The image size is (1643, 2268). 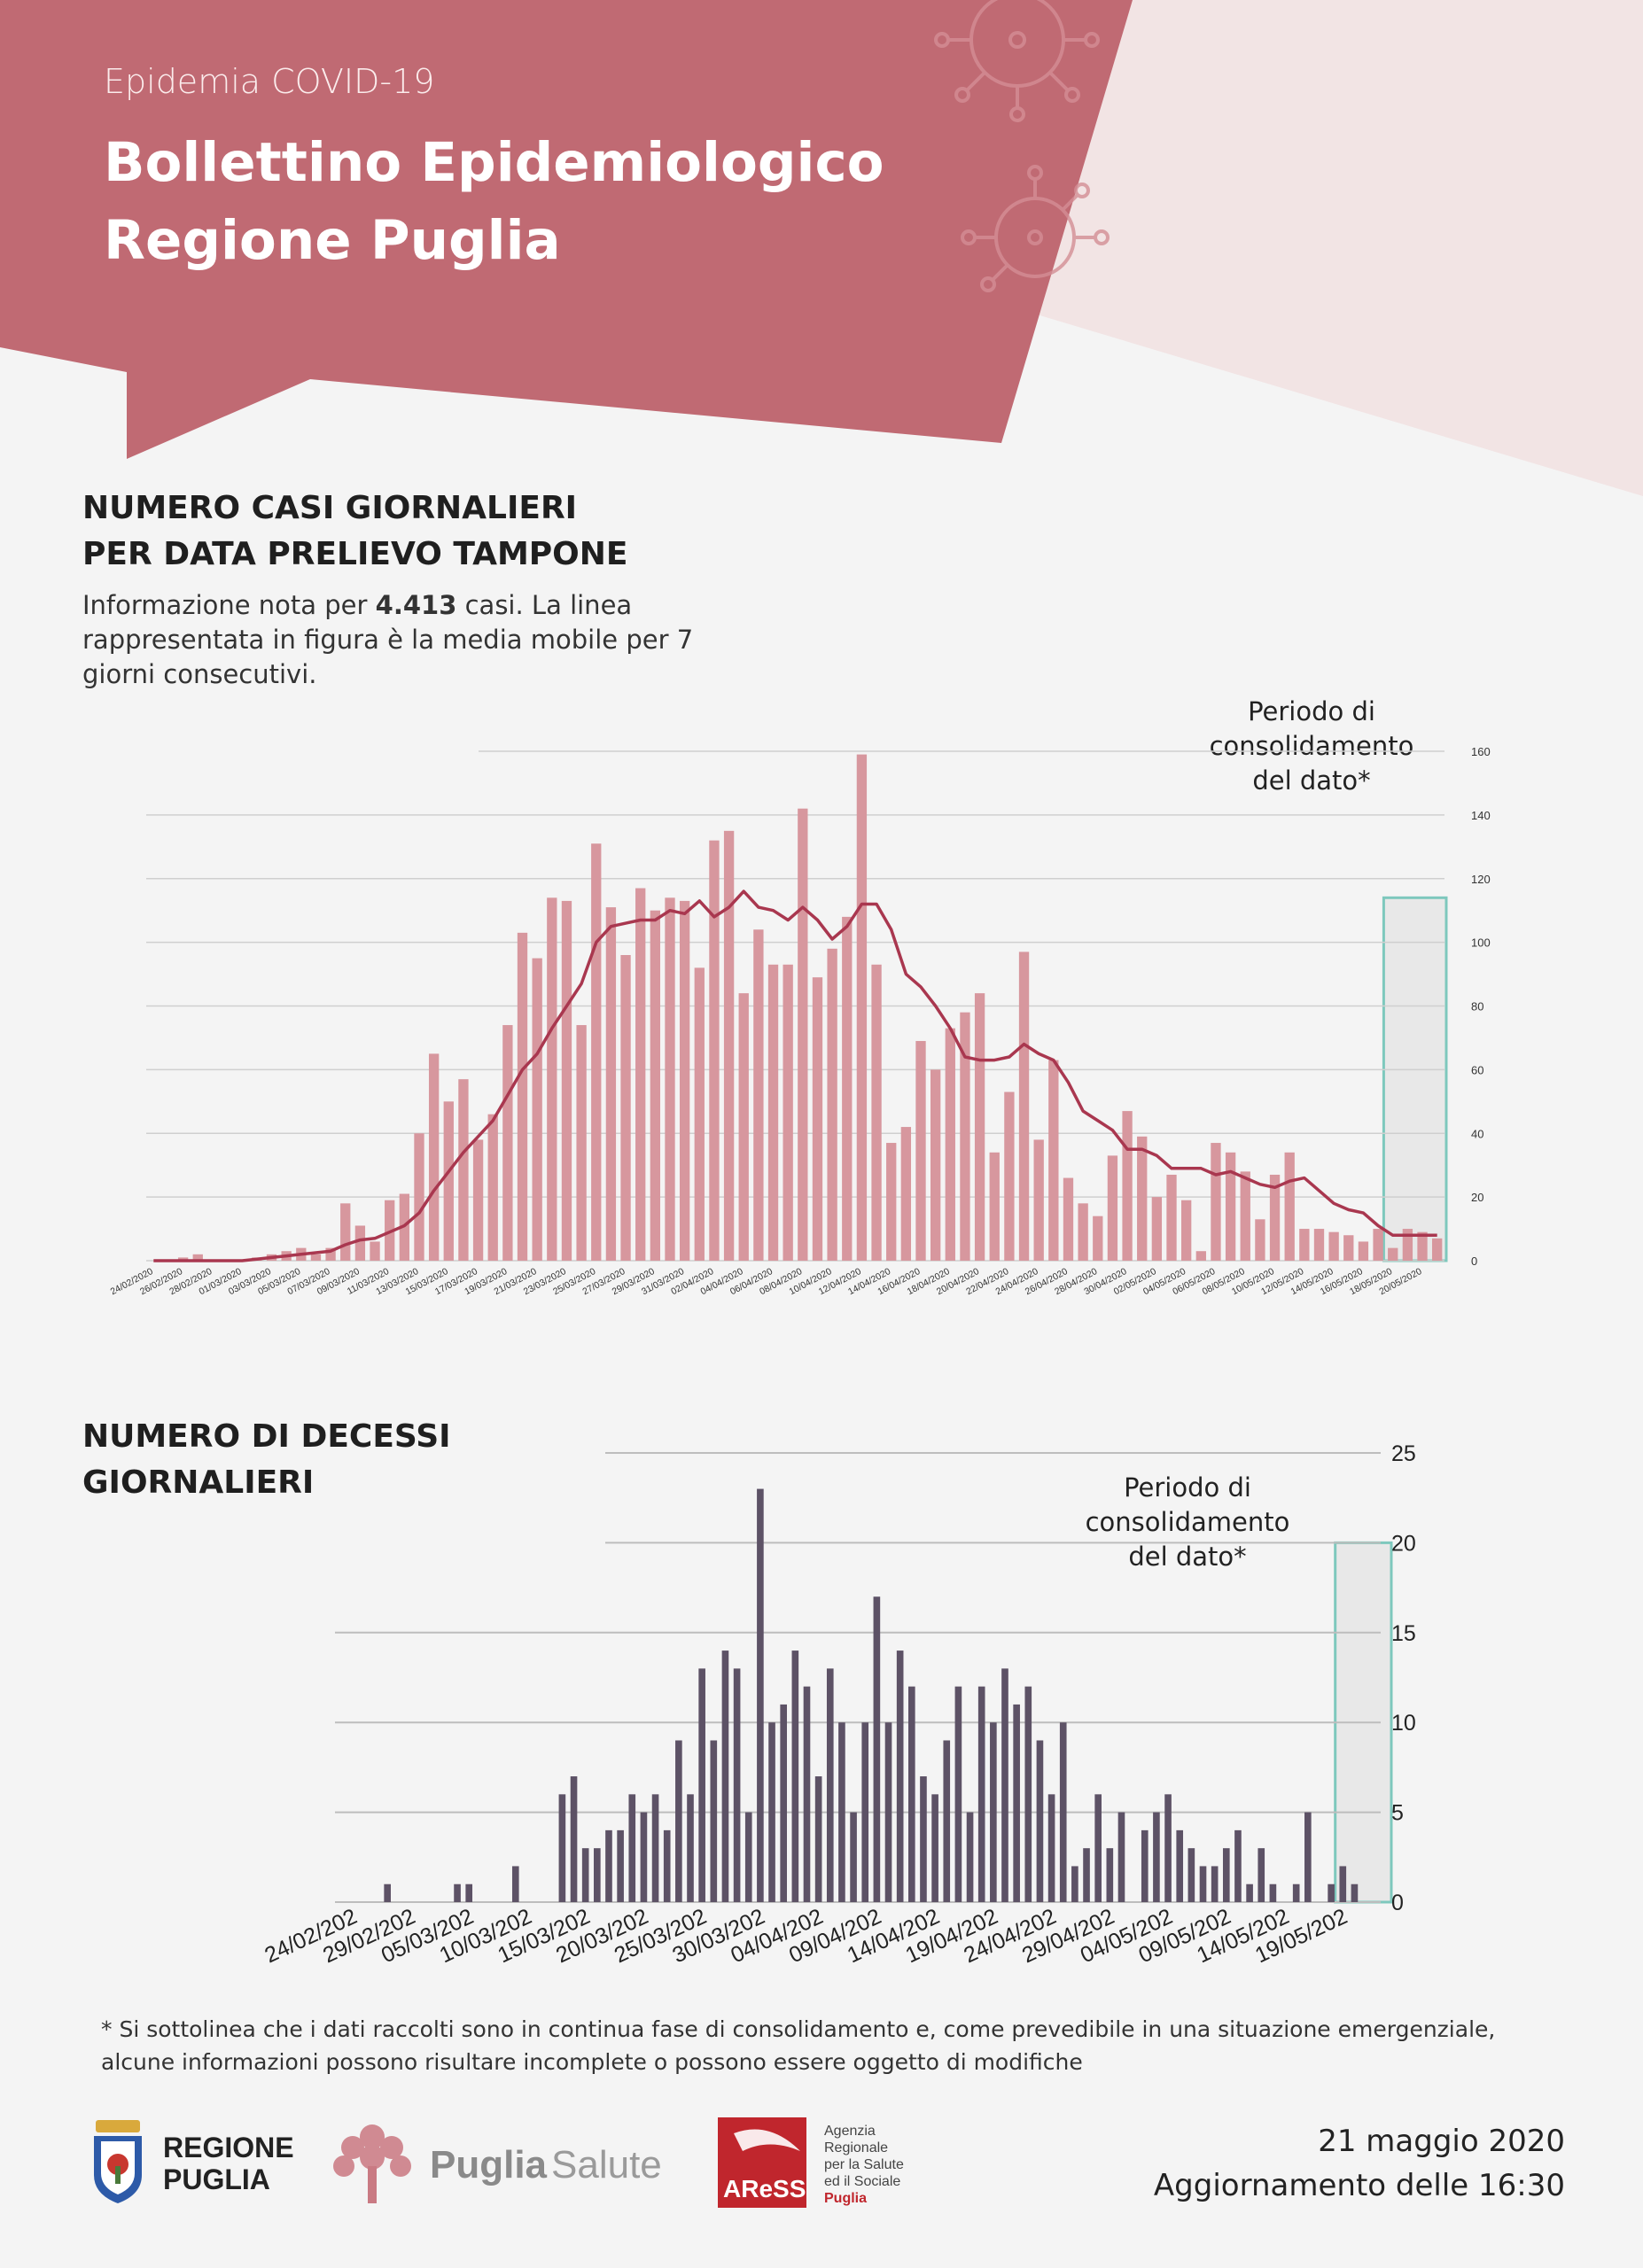 I want to click on cases-consolidation-label: Periodo di consolidamento del dato*, so click(x=1311, y=746).